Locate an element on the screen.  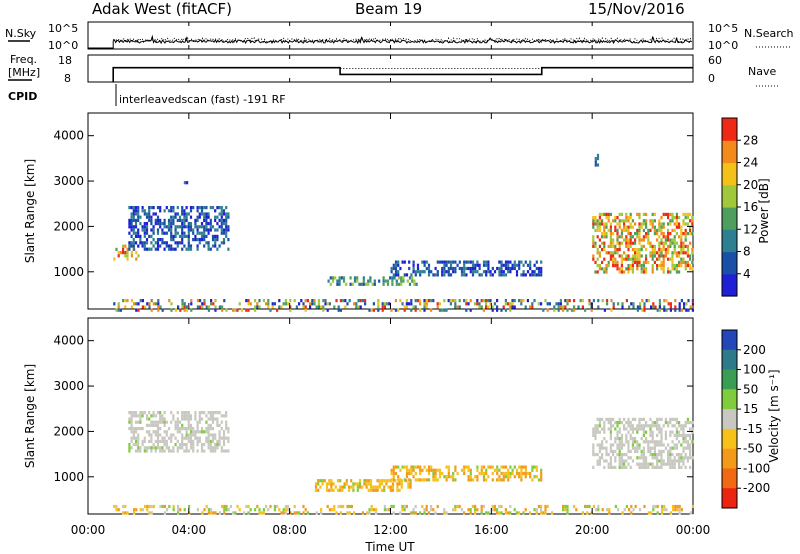
x-axis-label: Time UT is located at coordinates (389, 547).